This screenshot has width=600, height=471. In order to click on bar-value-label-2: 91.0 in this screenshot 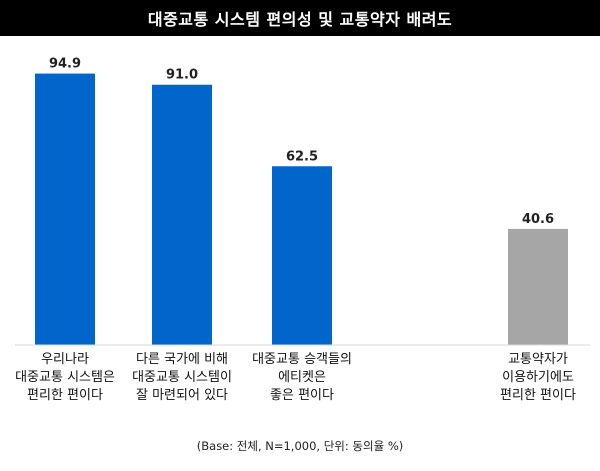, I will do `click(182, 75)`.